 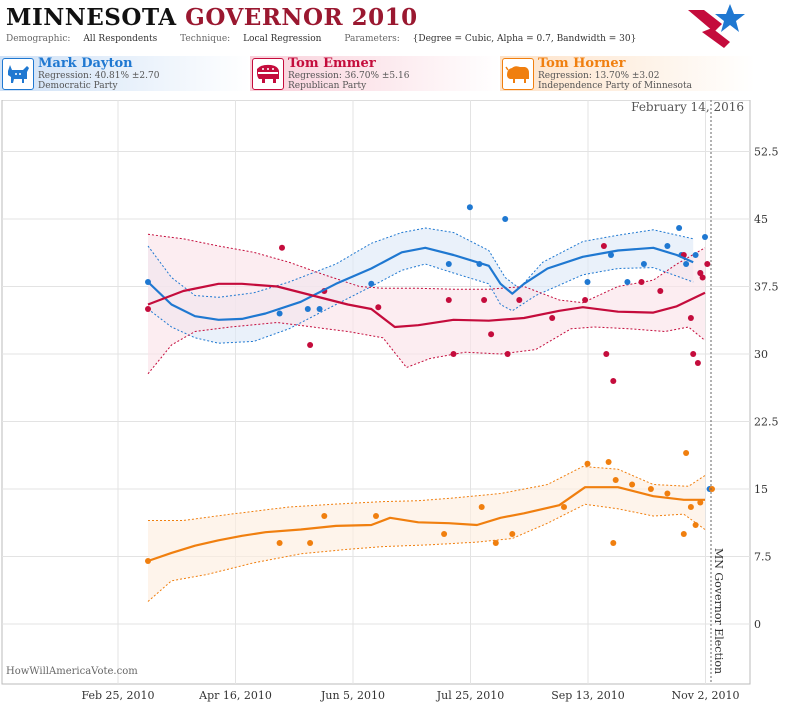 What do you see at coordinates (757, 624) in the screenshot?
I see `y-tick-label: 0` at bounding box center [757, 624].